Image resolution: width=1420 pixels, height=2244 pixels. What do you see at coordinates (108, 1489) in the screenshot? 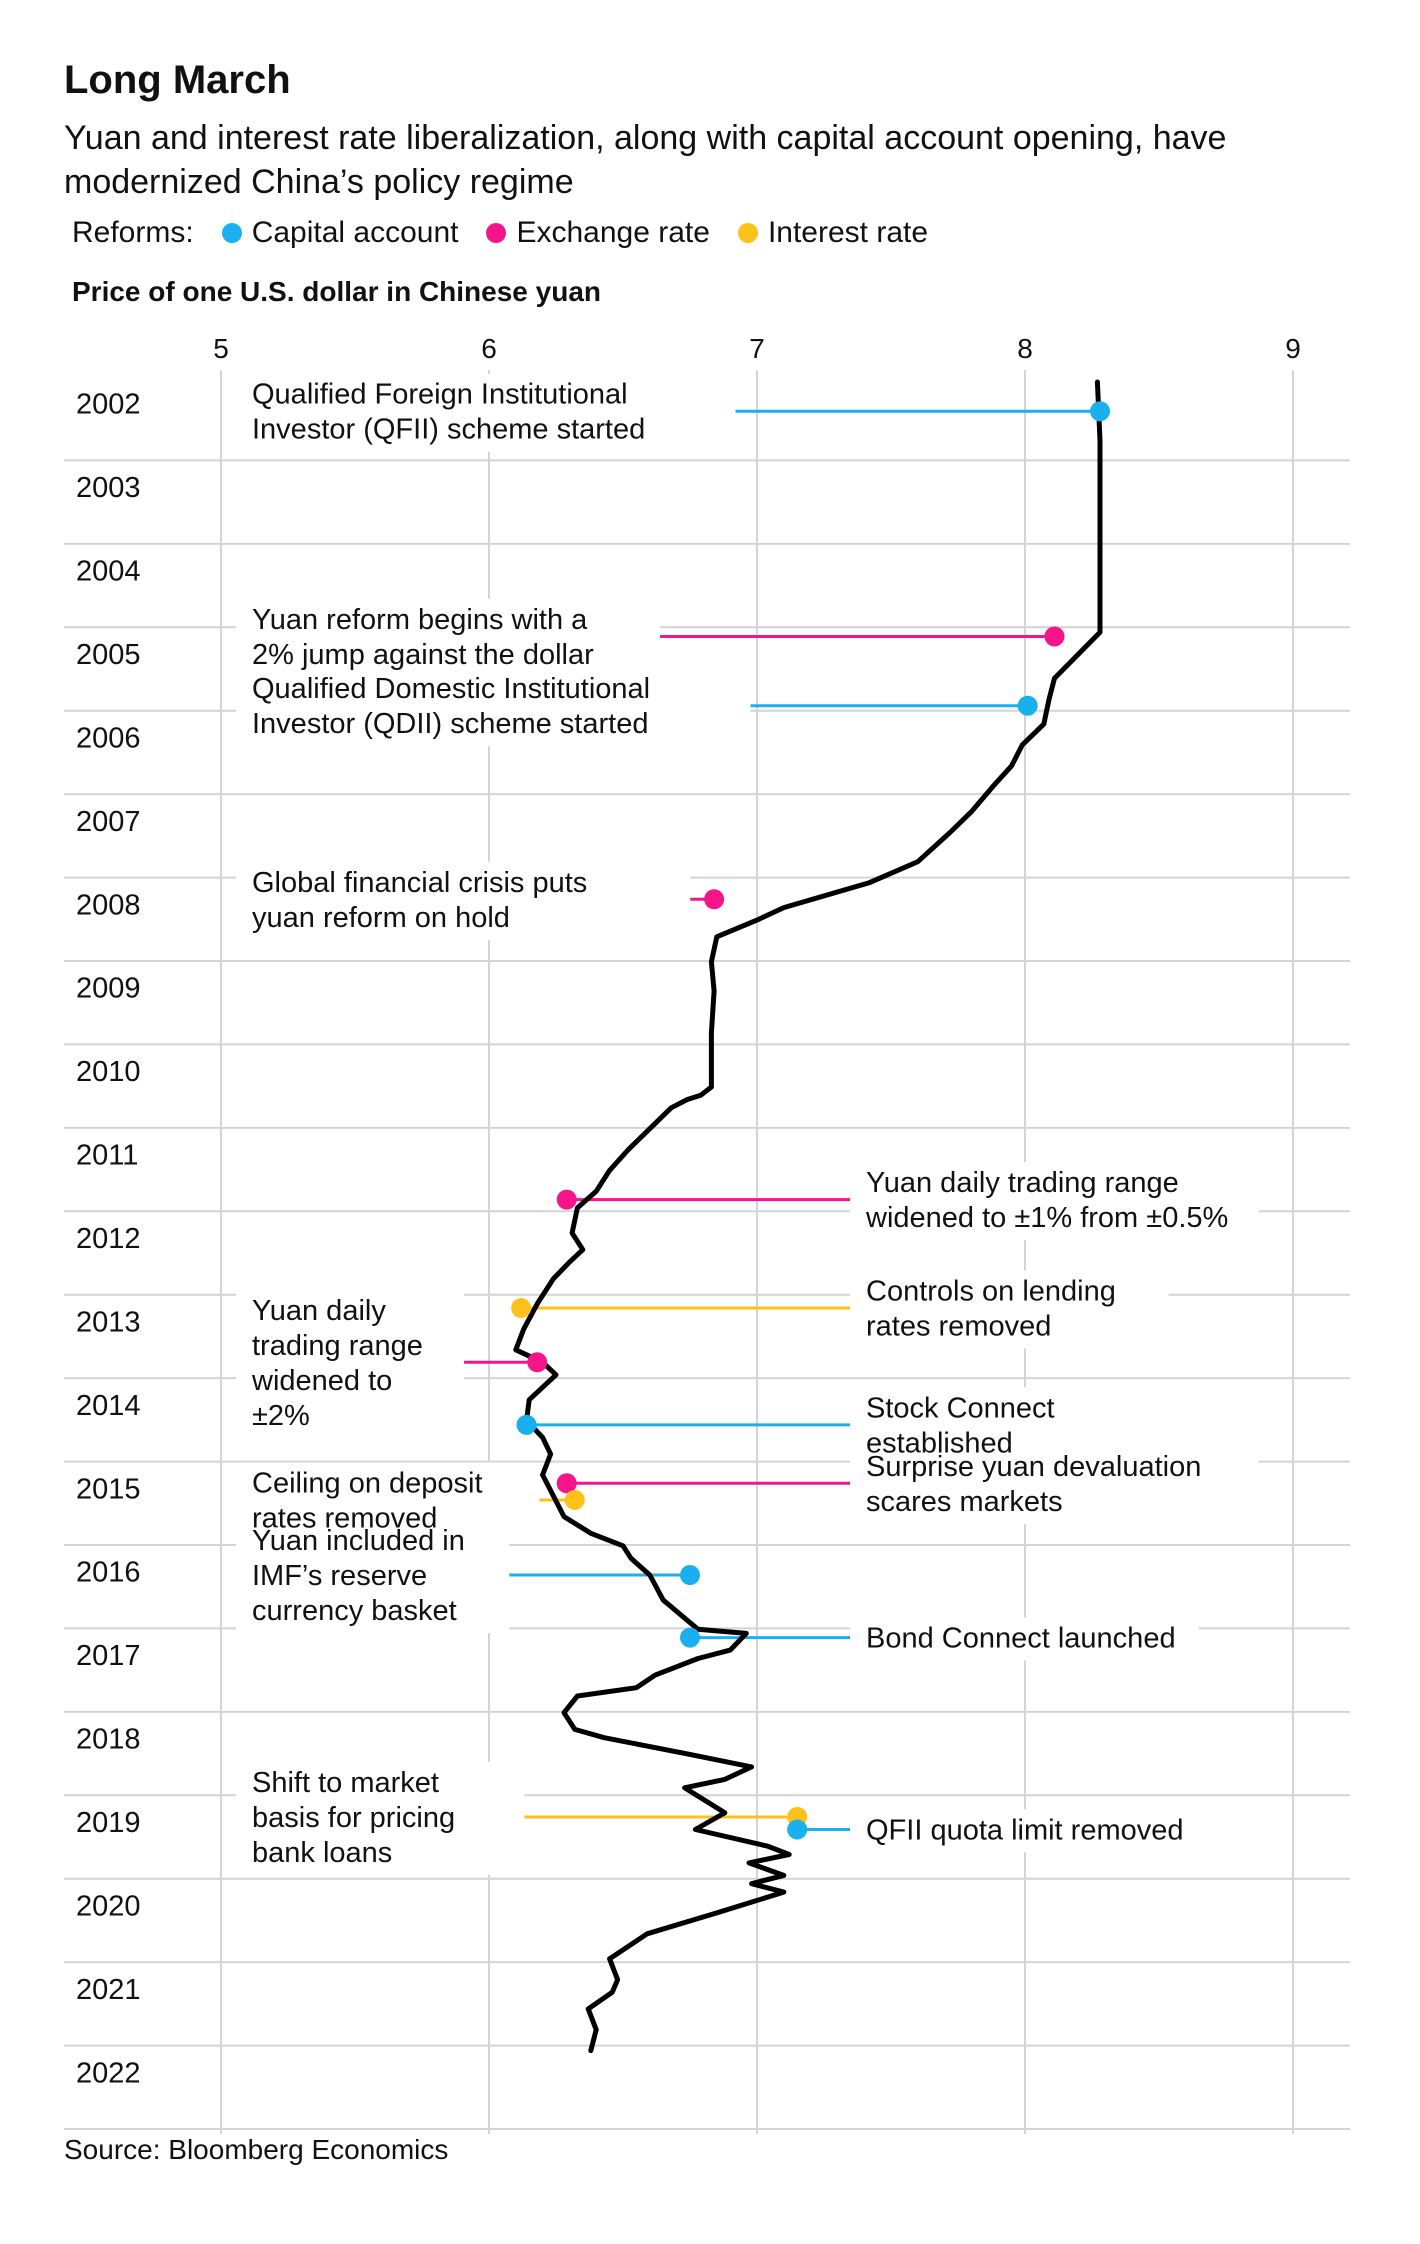
I see `y-tick-label-2015: 2015` at bounding box center [108, 1489].